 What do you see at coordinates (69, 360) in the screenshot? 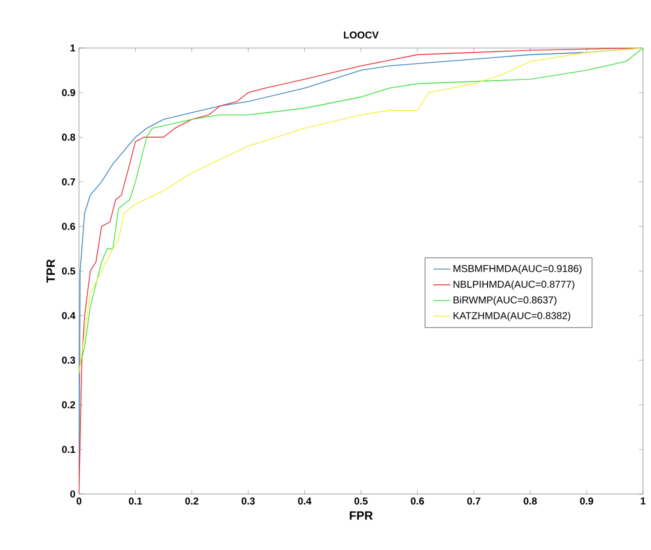
I see `y-tick-label: 0.3` at bounding box center [69, 360].